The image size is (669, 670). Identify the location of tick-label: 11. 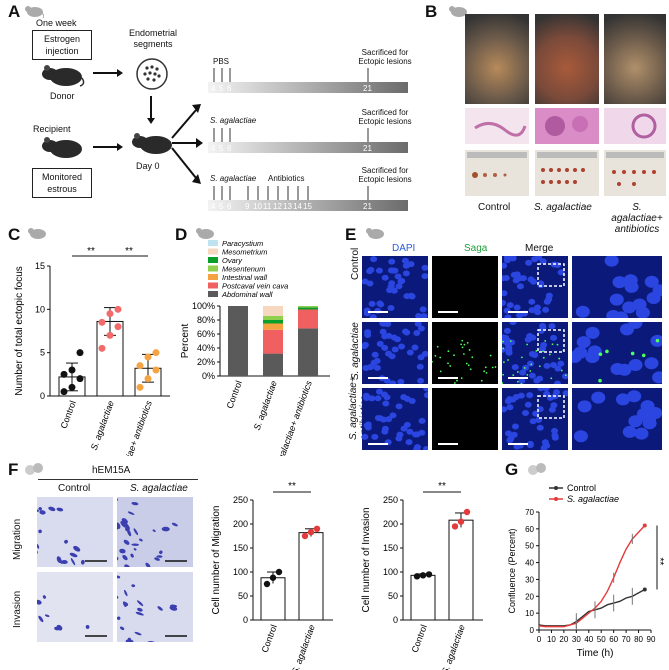
(267, 206).